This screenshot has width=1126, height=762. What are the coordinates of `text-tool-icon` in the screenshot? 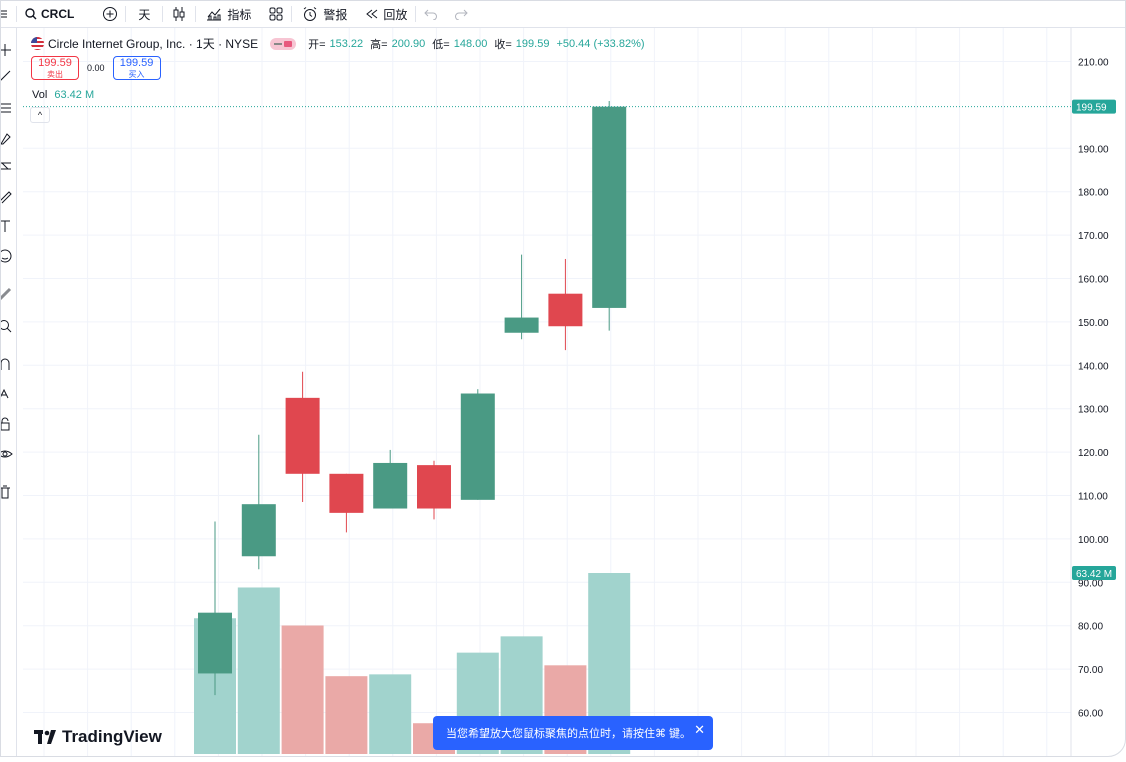 It's located at (7, 226).